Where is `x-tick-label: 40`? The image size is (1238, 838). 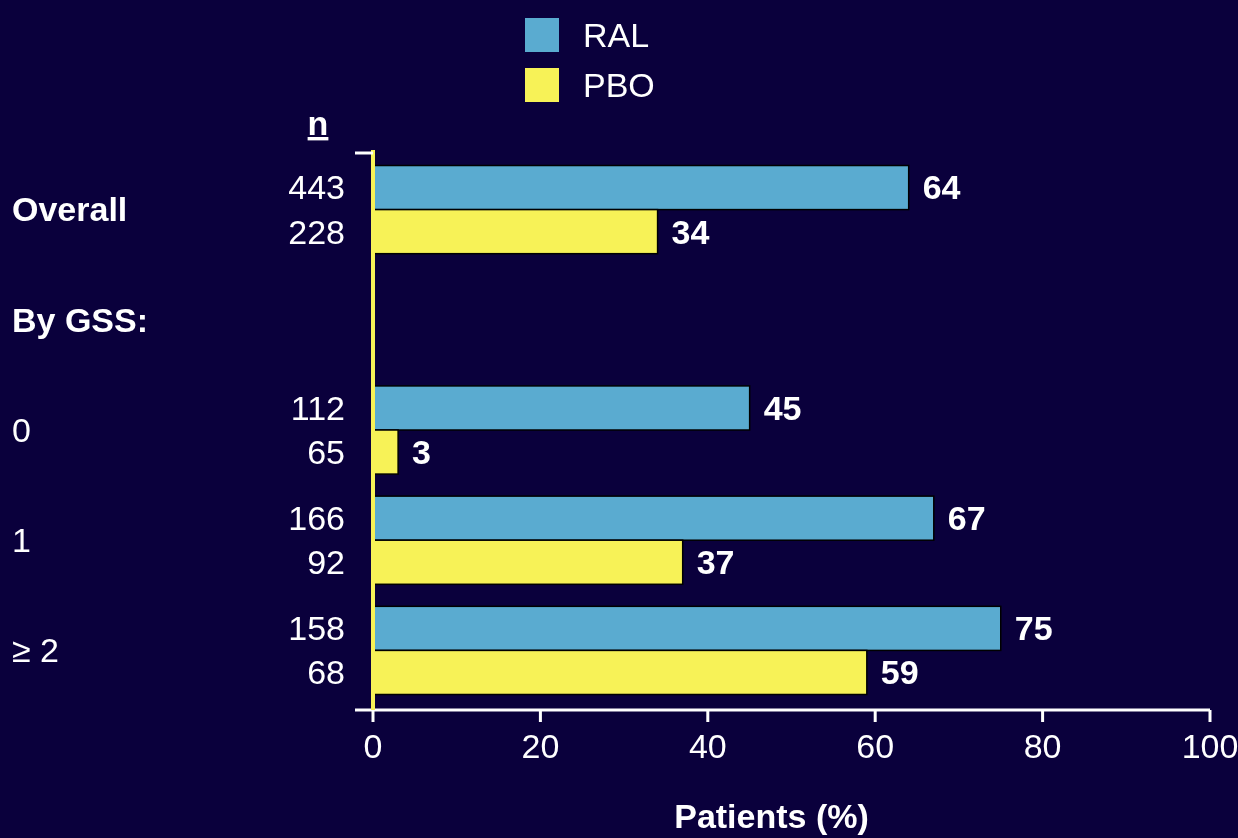
x-tick-label: 40 is located at coordinates (707, 746).